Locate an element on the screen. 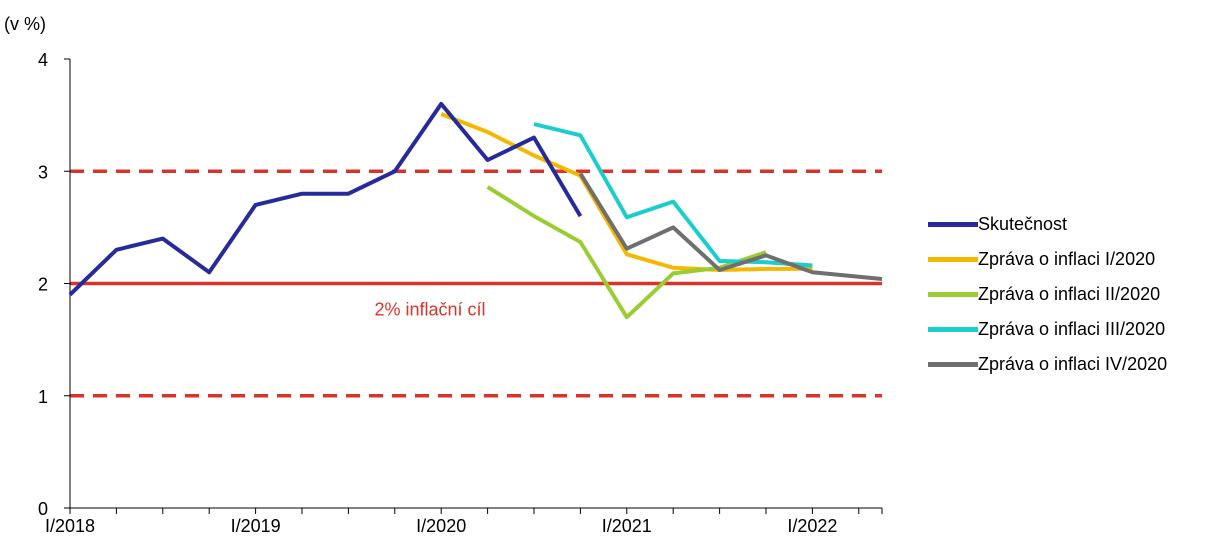 The image size is (1224, 545). legend-item-4: Zpráva o inflaci IV/2020 is located at coordinates (1076, 364).